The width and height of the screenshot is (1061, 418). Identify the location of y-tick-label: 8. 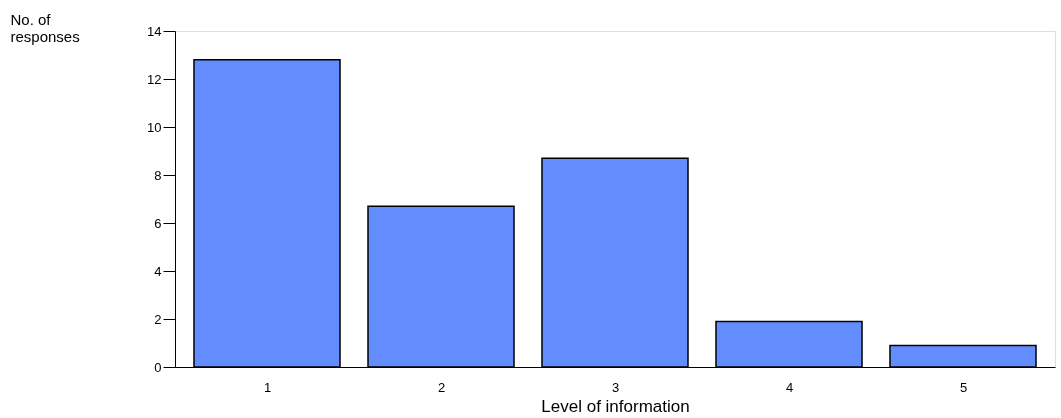
(158, 175).